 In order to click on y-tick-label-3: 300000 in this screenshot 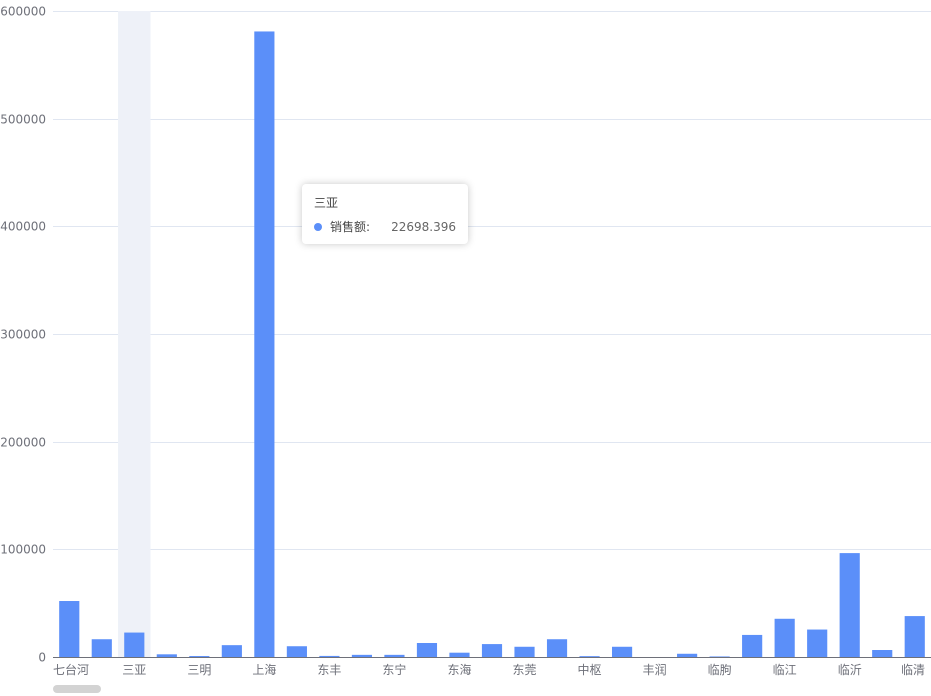, I will do `click(23, 335)`.